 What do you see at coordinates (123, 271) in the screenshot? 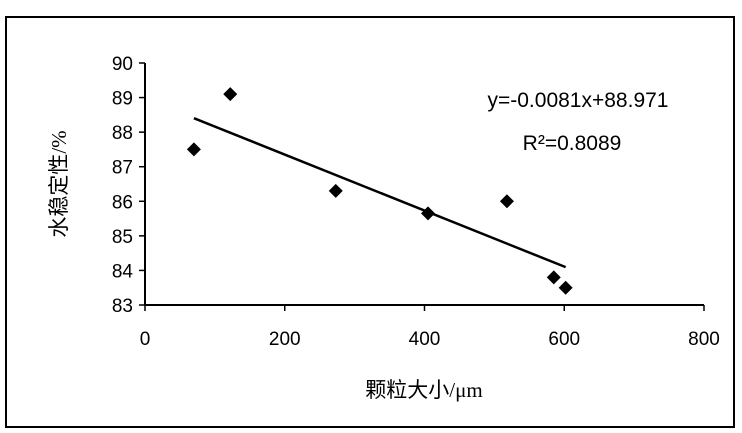
I see `y-tick-label: 84` at bounding box center [123, 271].